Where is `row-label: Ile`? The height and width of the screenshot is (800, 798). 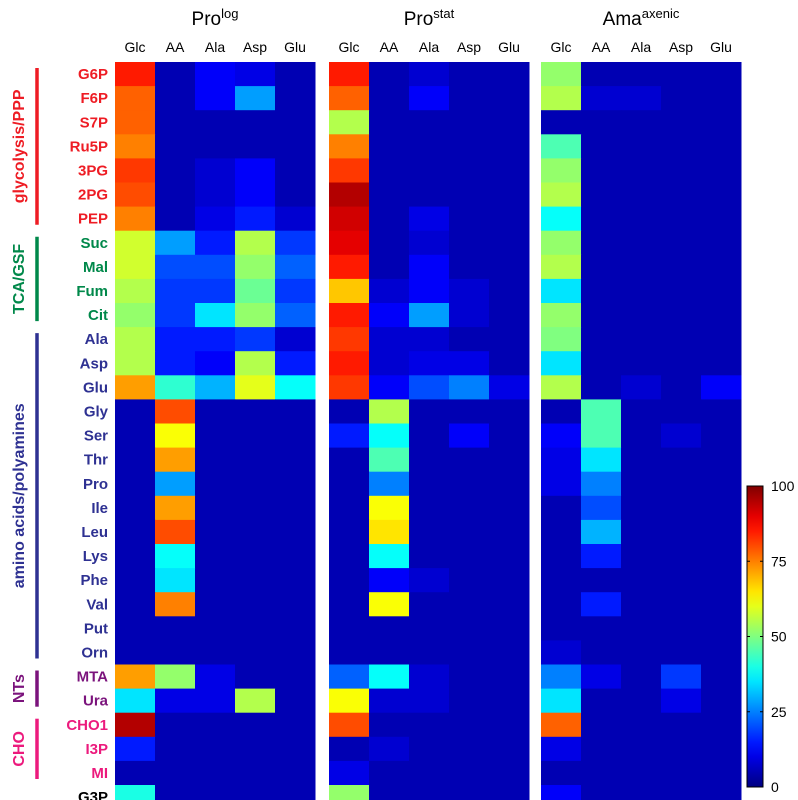
row-label: Ile is located at coordinates (99, 508).